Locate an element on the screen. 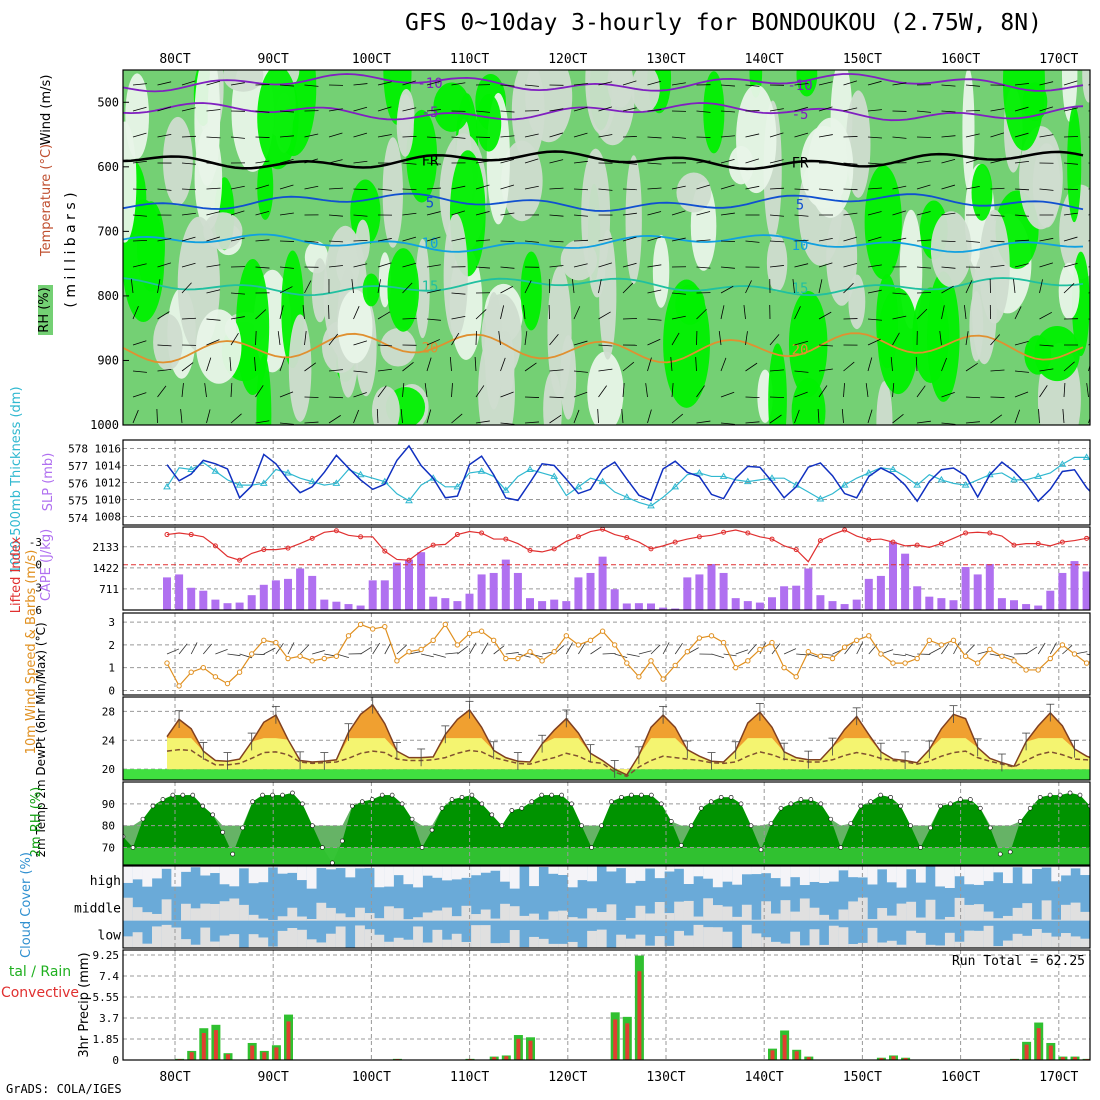 The image size is (1100, 1100). temp-tick-label: 28 is located at coordinates (108, 711).